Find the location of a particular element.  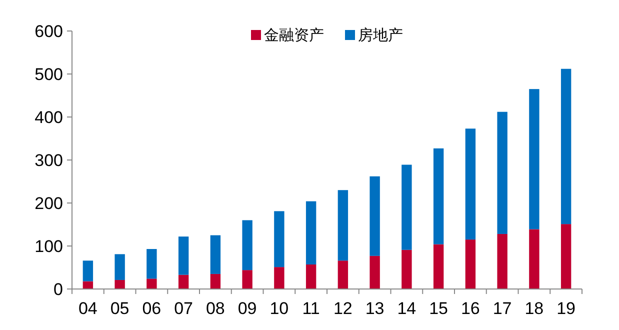

x-tick-label: 07 is located at coordinates (184, 308).